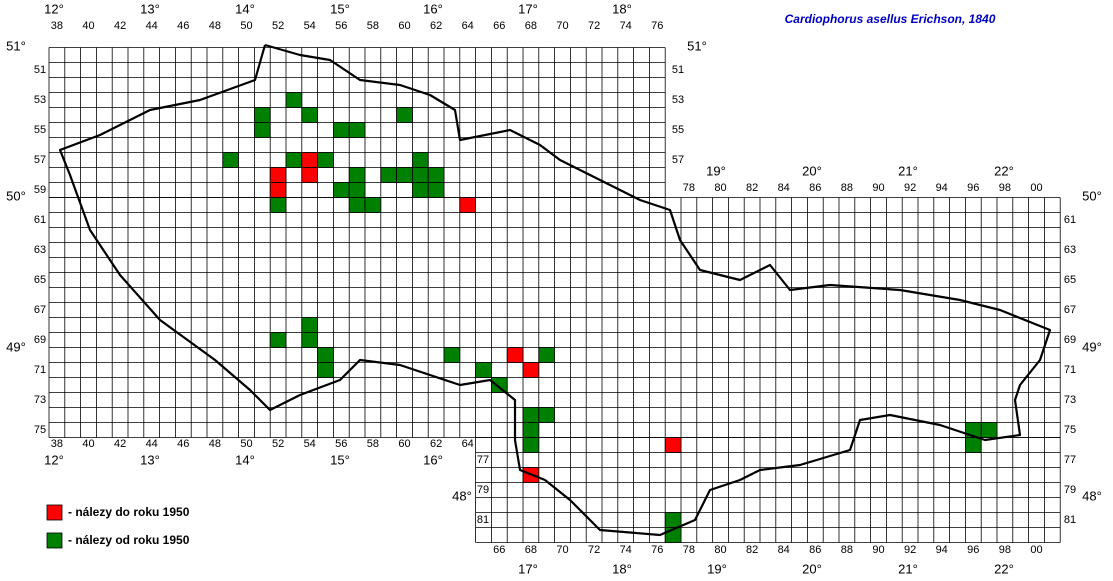 The width and height of the screenshot is (1113, 581). Describe the element at coordinates (88, 444) in the screenshot. I see `label: 40` at that location.